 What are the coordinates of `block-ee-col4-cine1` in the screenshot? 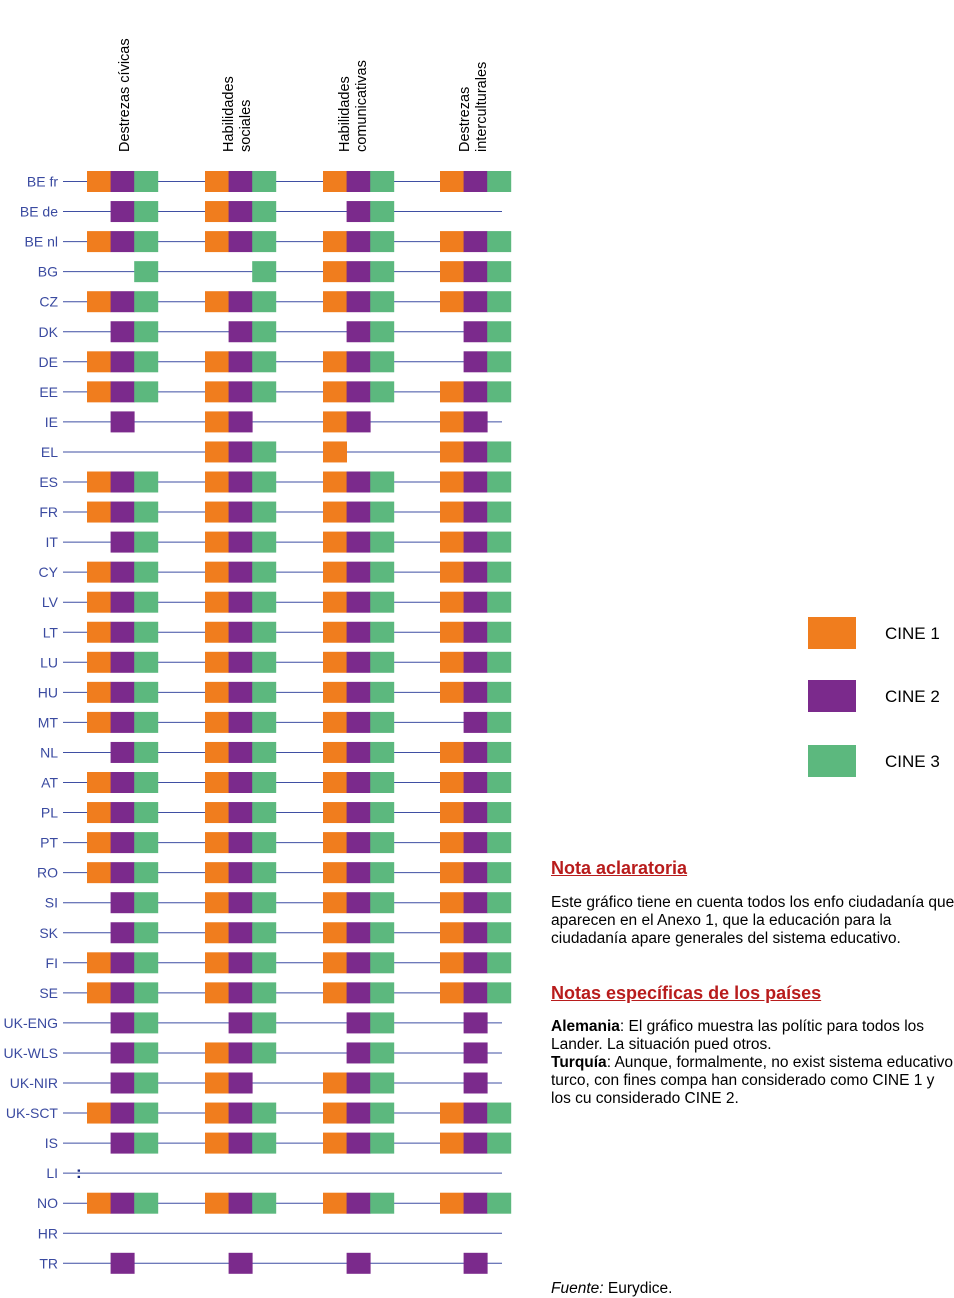 It's located at (452, 392).